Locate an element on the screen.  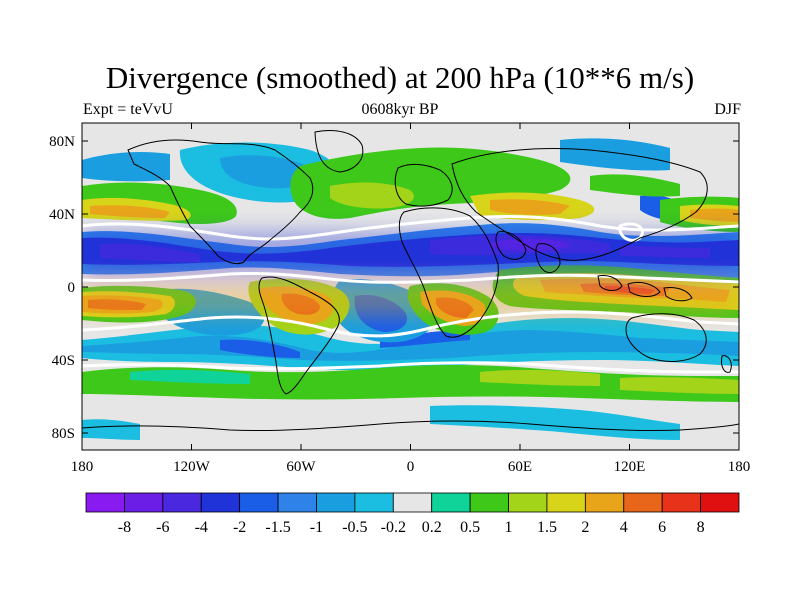
colorbar-label: -1 is located at coordinates (316, 527).